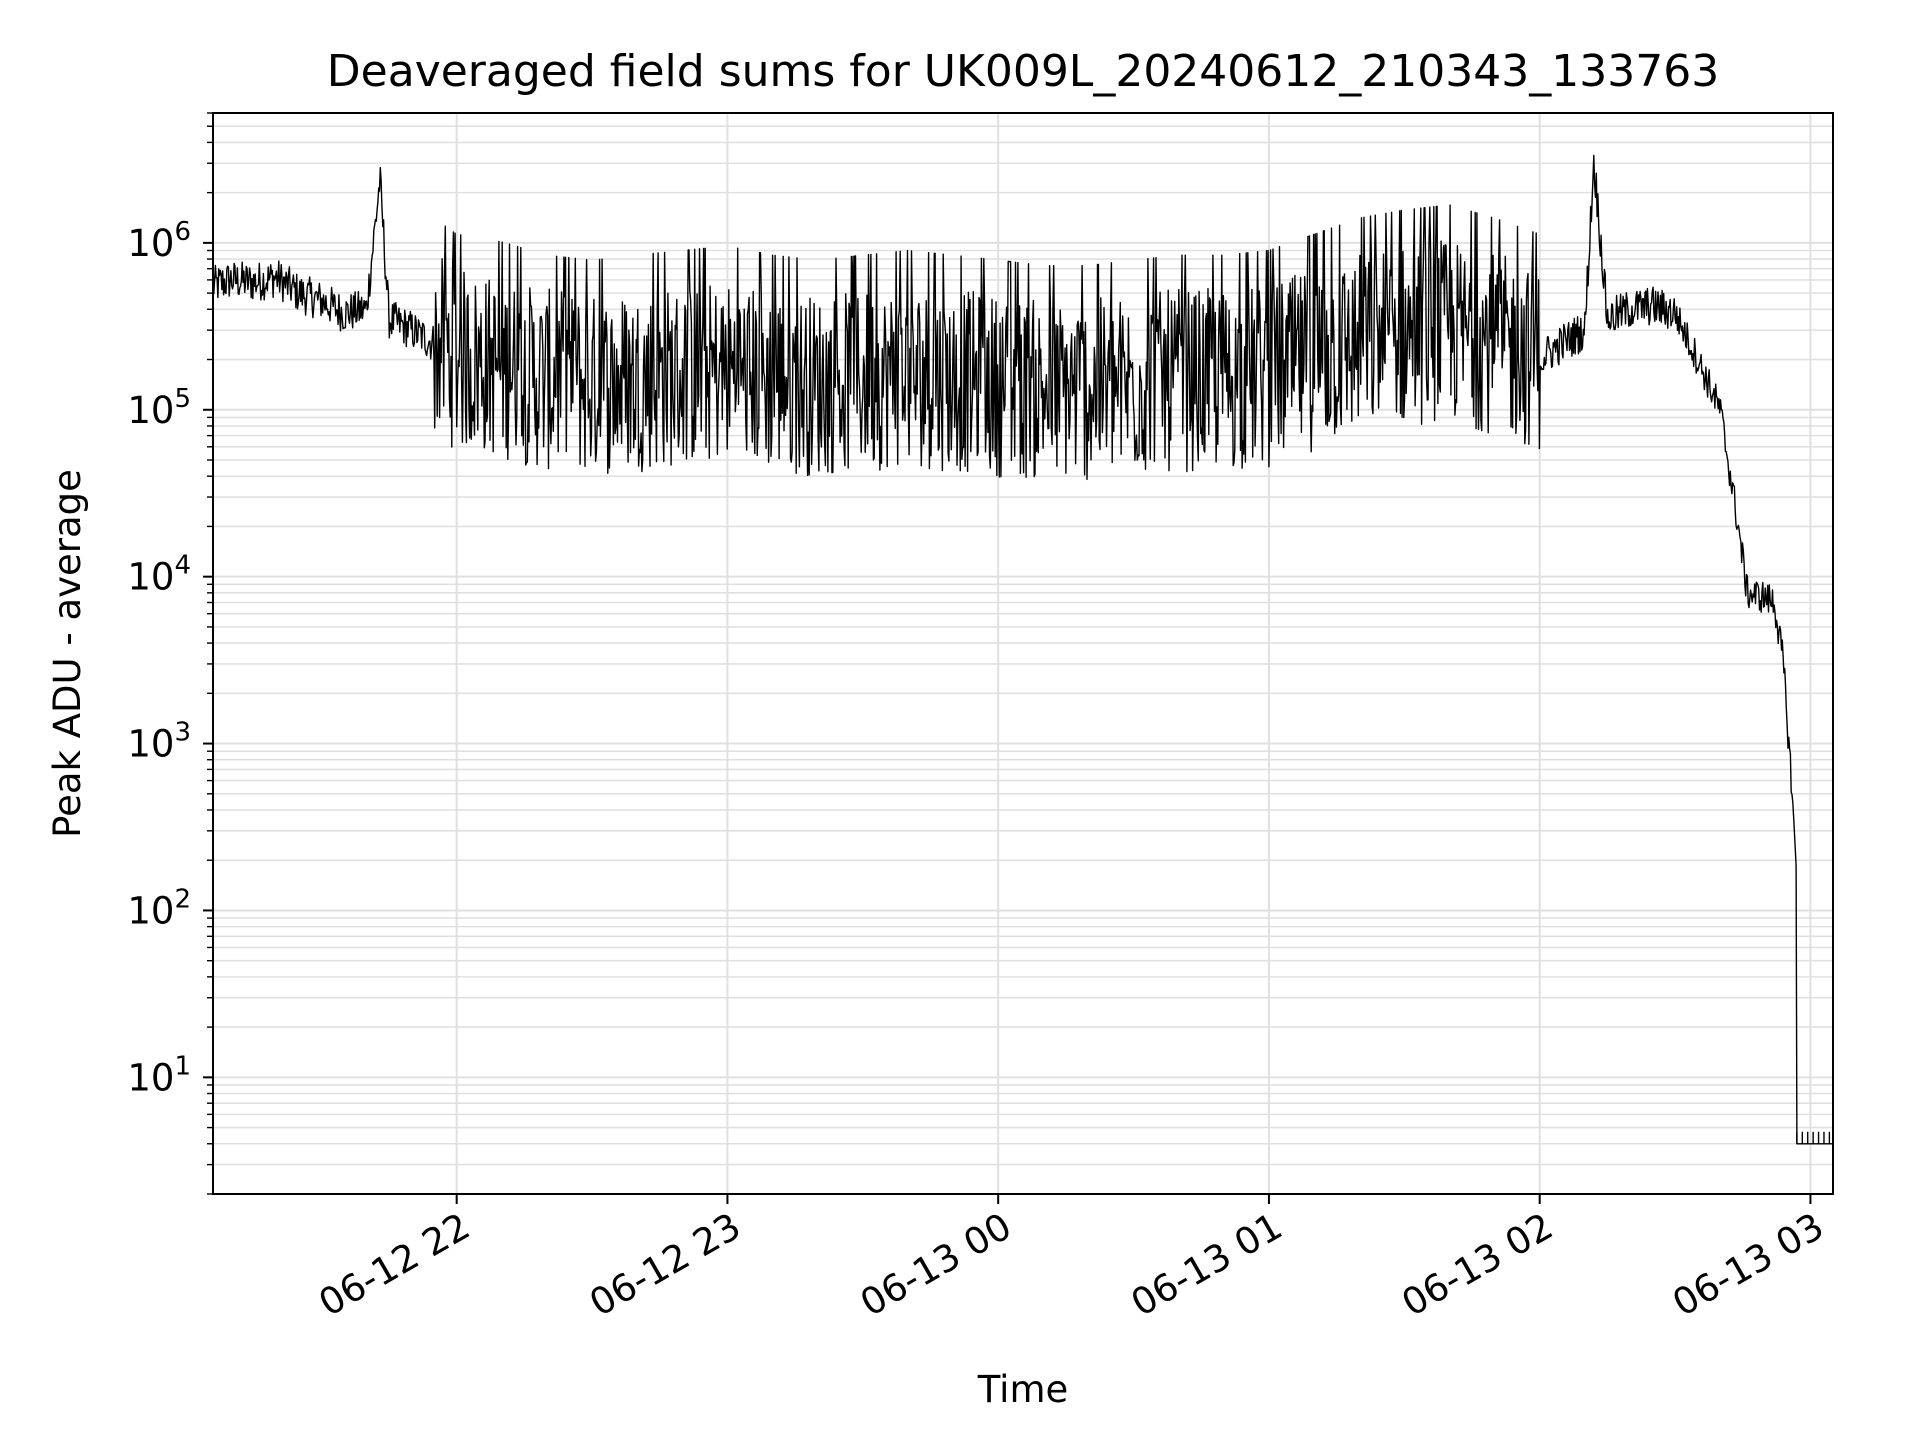 The image size is (1920, 1440). Describe the element at coordinates (170, 653) in the screenshot. I see `y-axis: 101 102 103 104 105 106` at that location.